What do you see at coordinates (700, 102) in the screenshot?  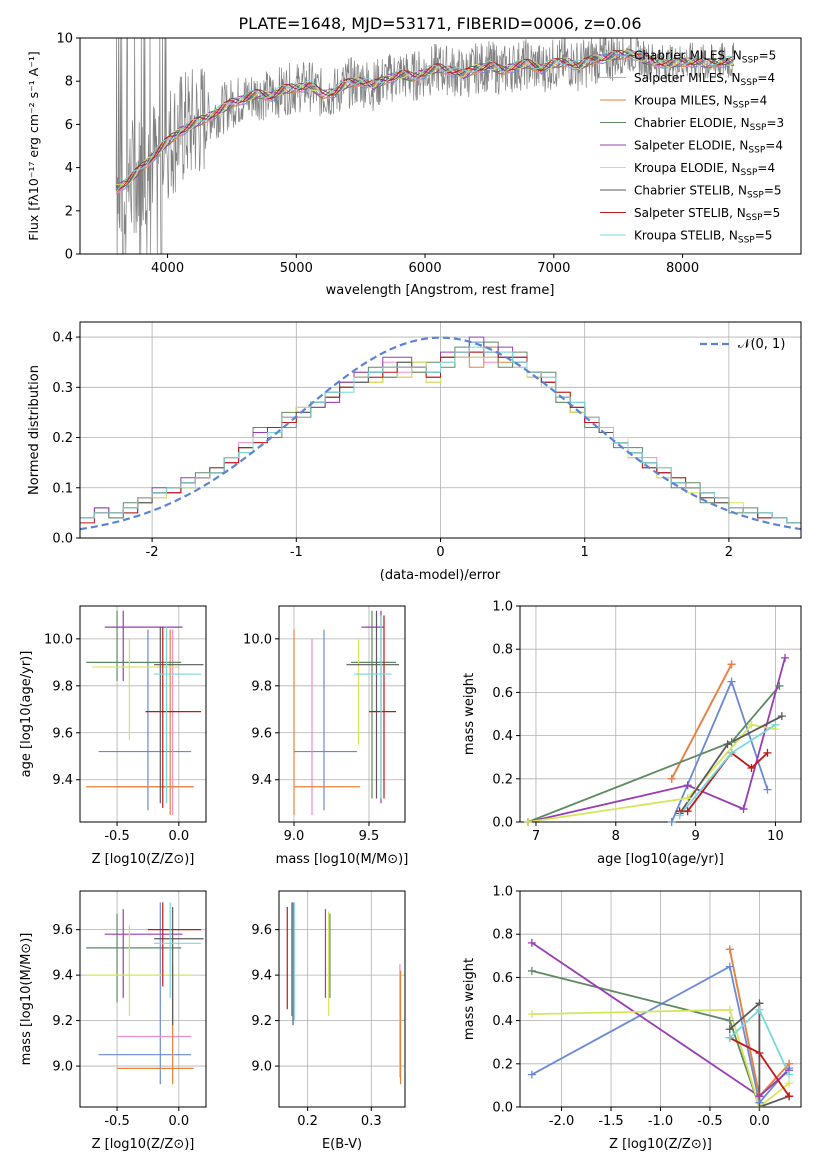 I see `legend-entry: Kroupa MILES, NSSP=4` at bounding box center [700, 102].